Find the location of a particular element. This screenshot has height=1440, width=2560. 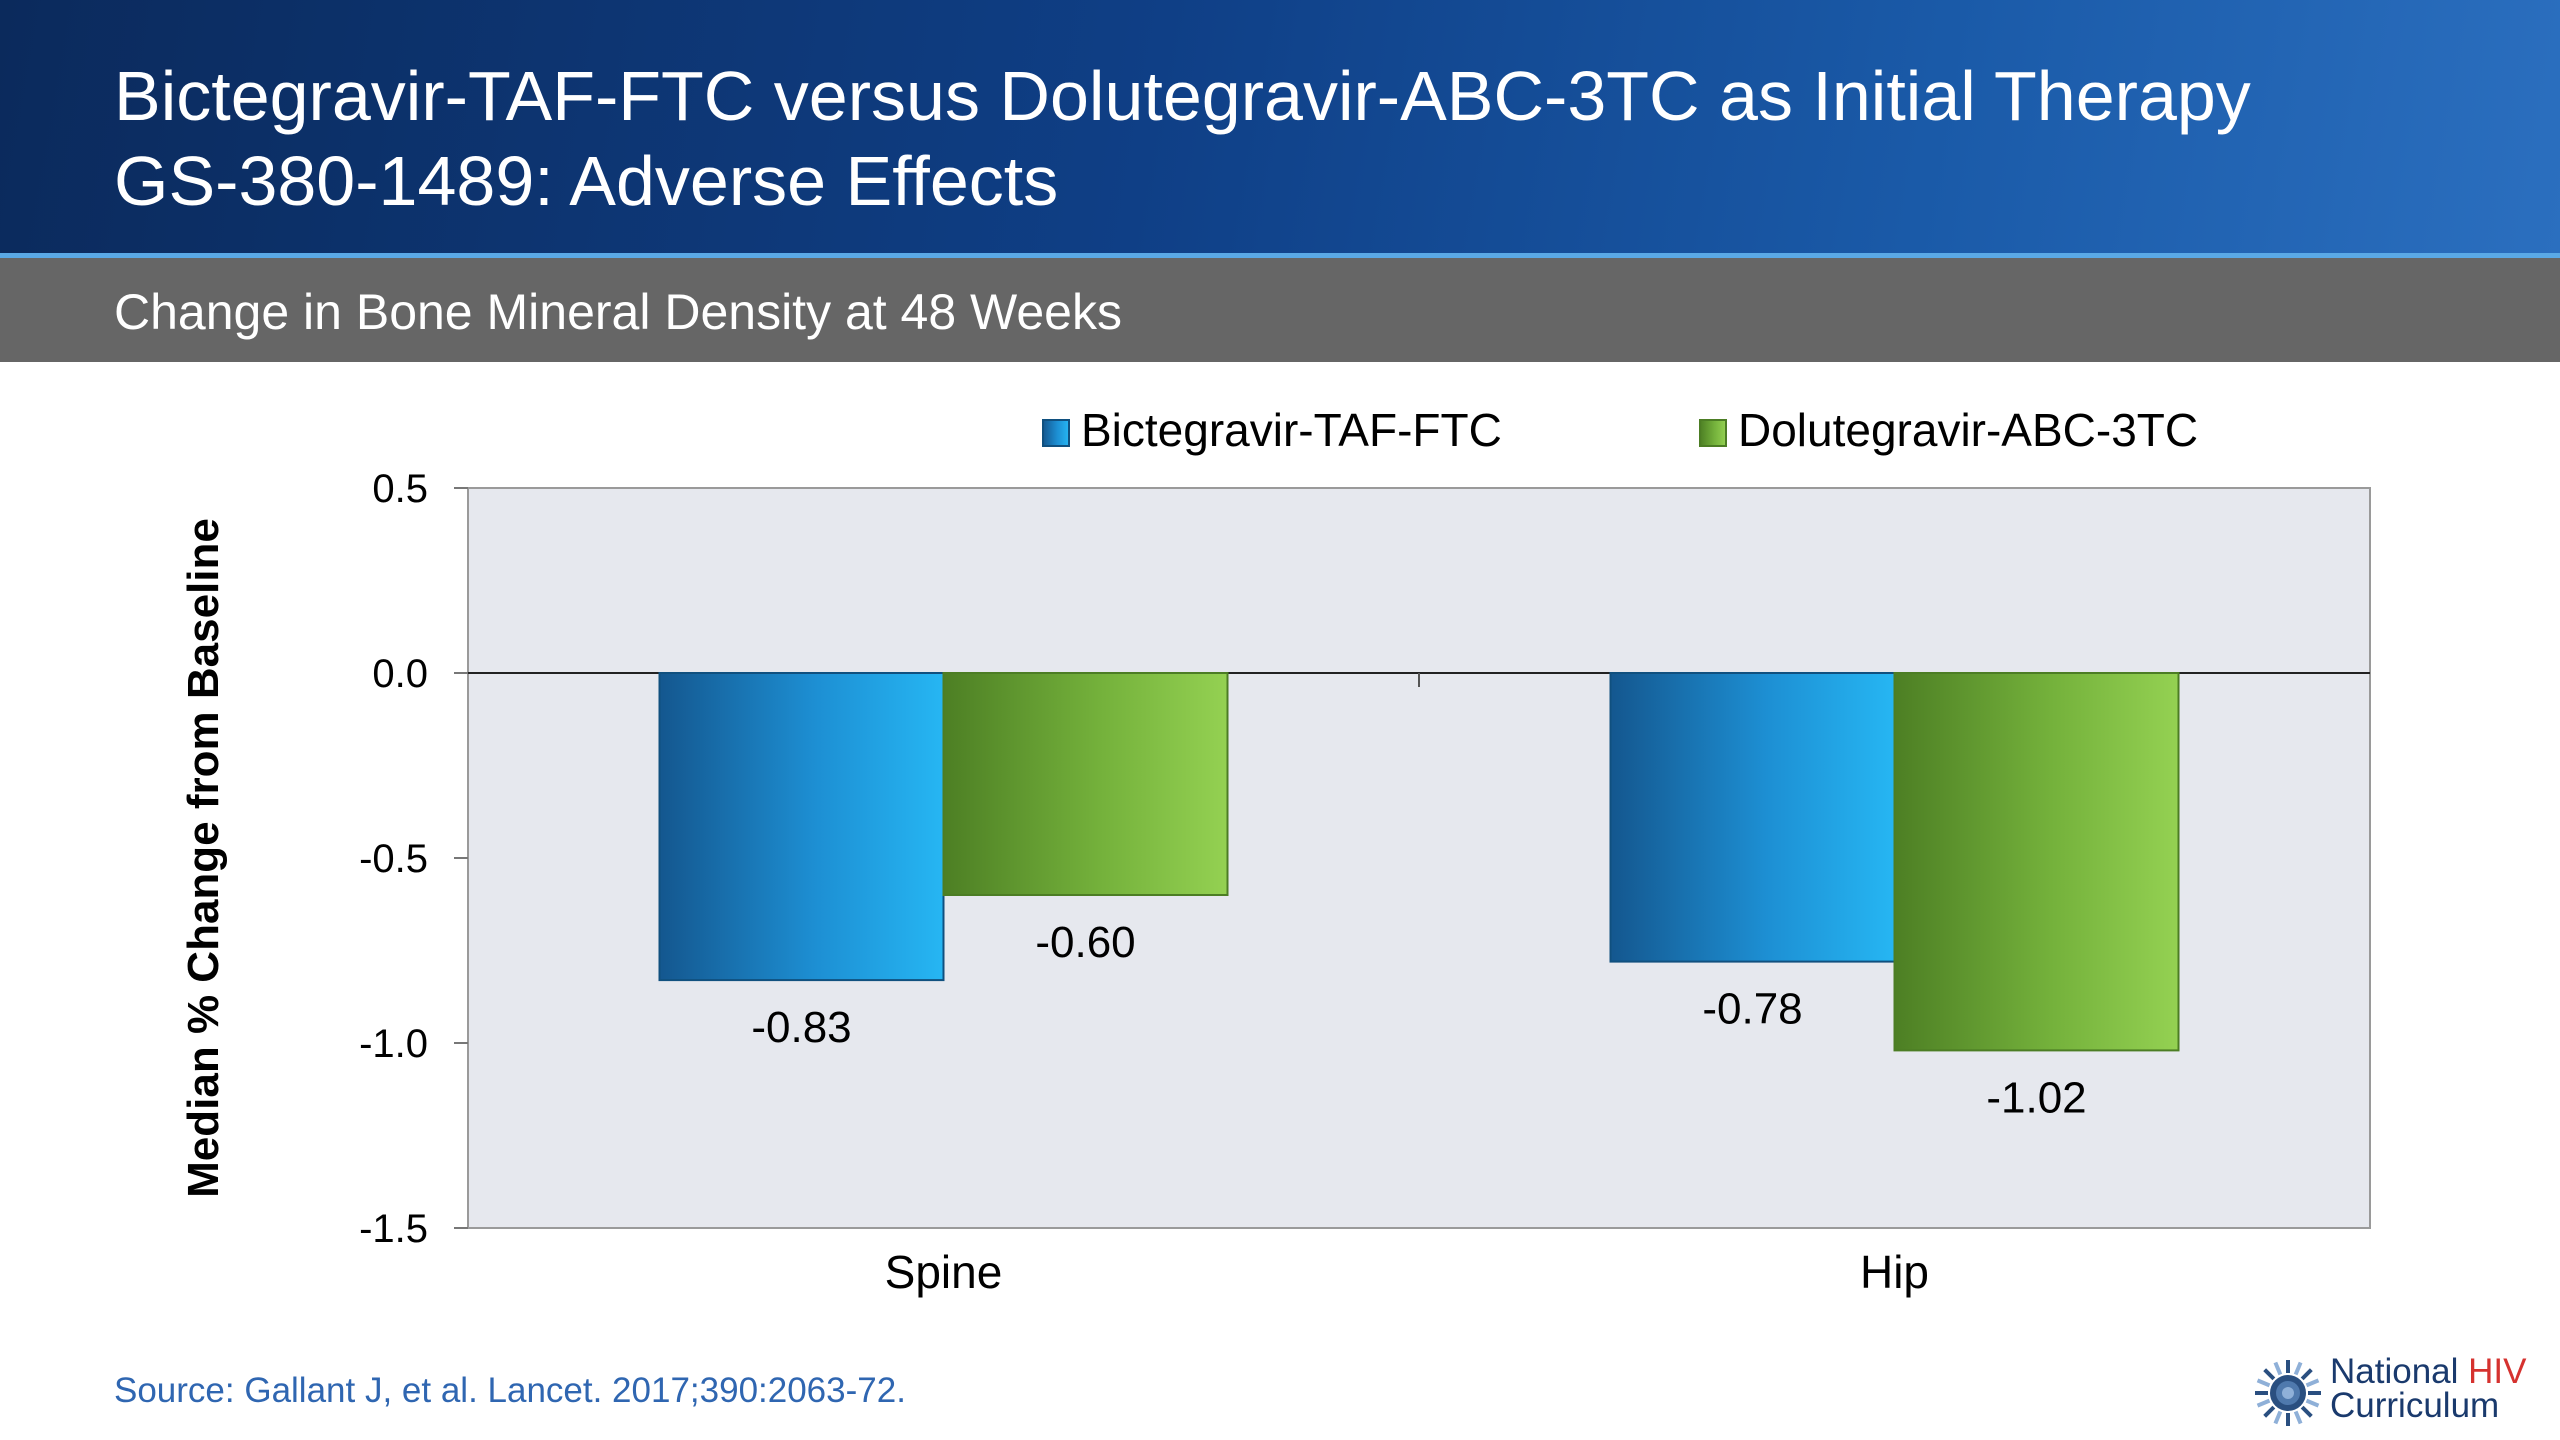

bar-dolutegravir-abc-3tc-spine is located at coordinates (1085, 784).